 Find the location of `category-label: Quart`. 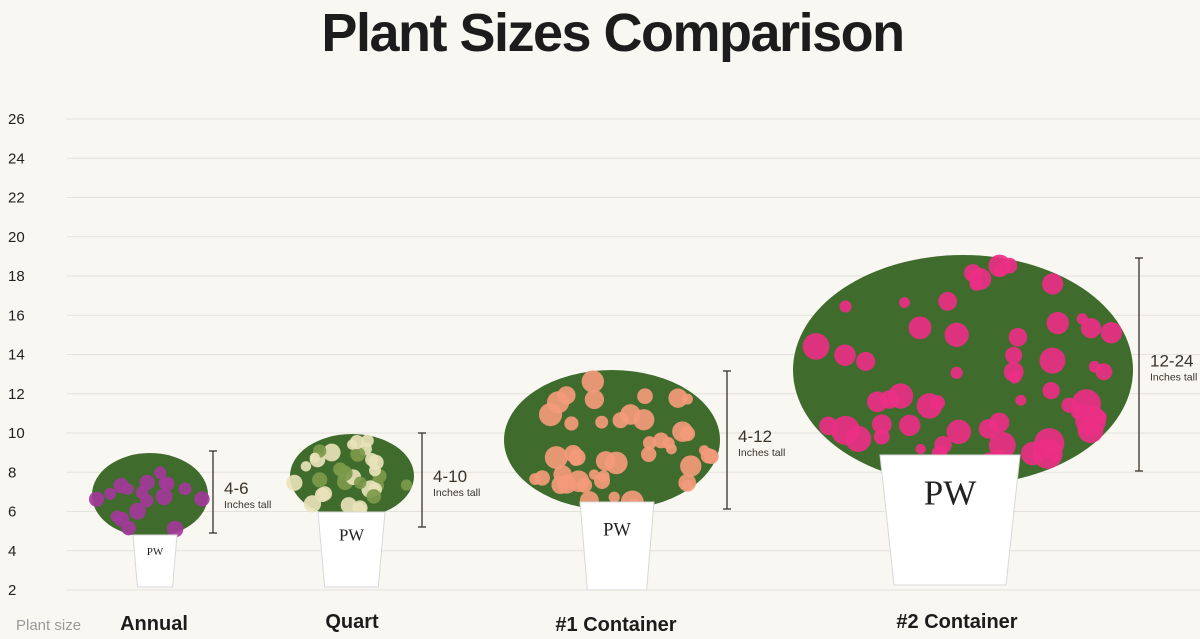

category-label: Quart is located at coordinates (352, 622).